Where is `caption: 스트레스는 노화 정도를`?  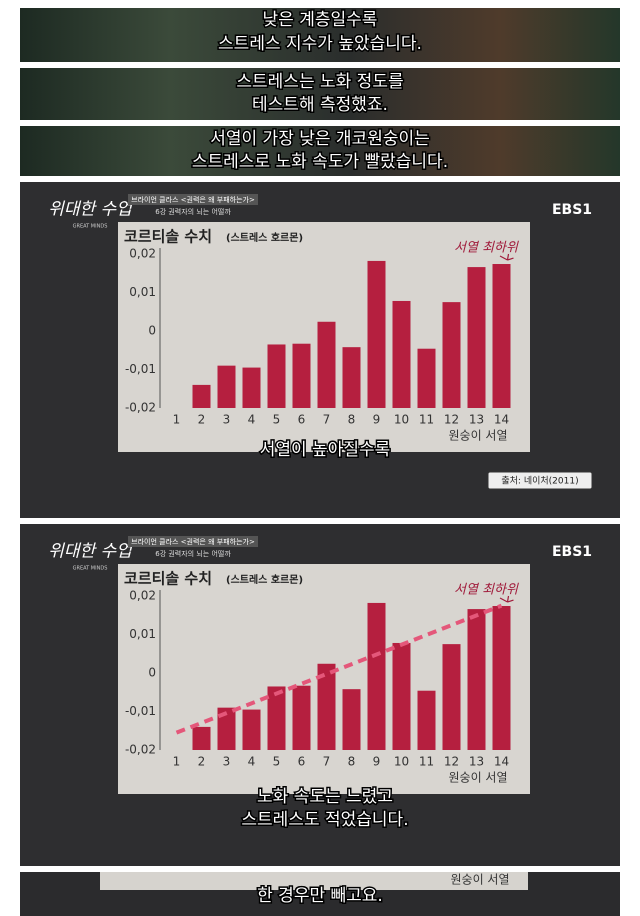 caption: 스트레스는 노화 정도를 is located at coordinates (319, 82).